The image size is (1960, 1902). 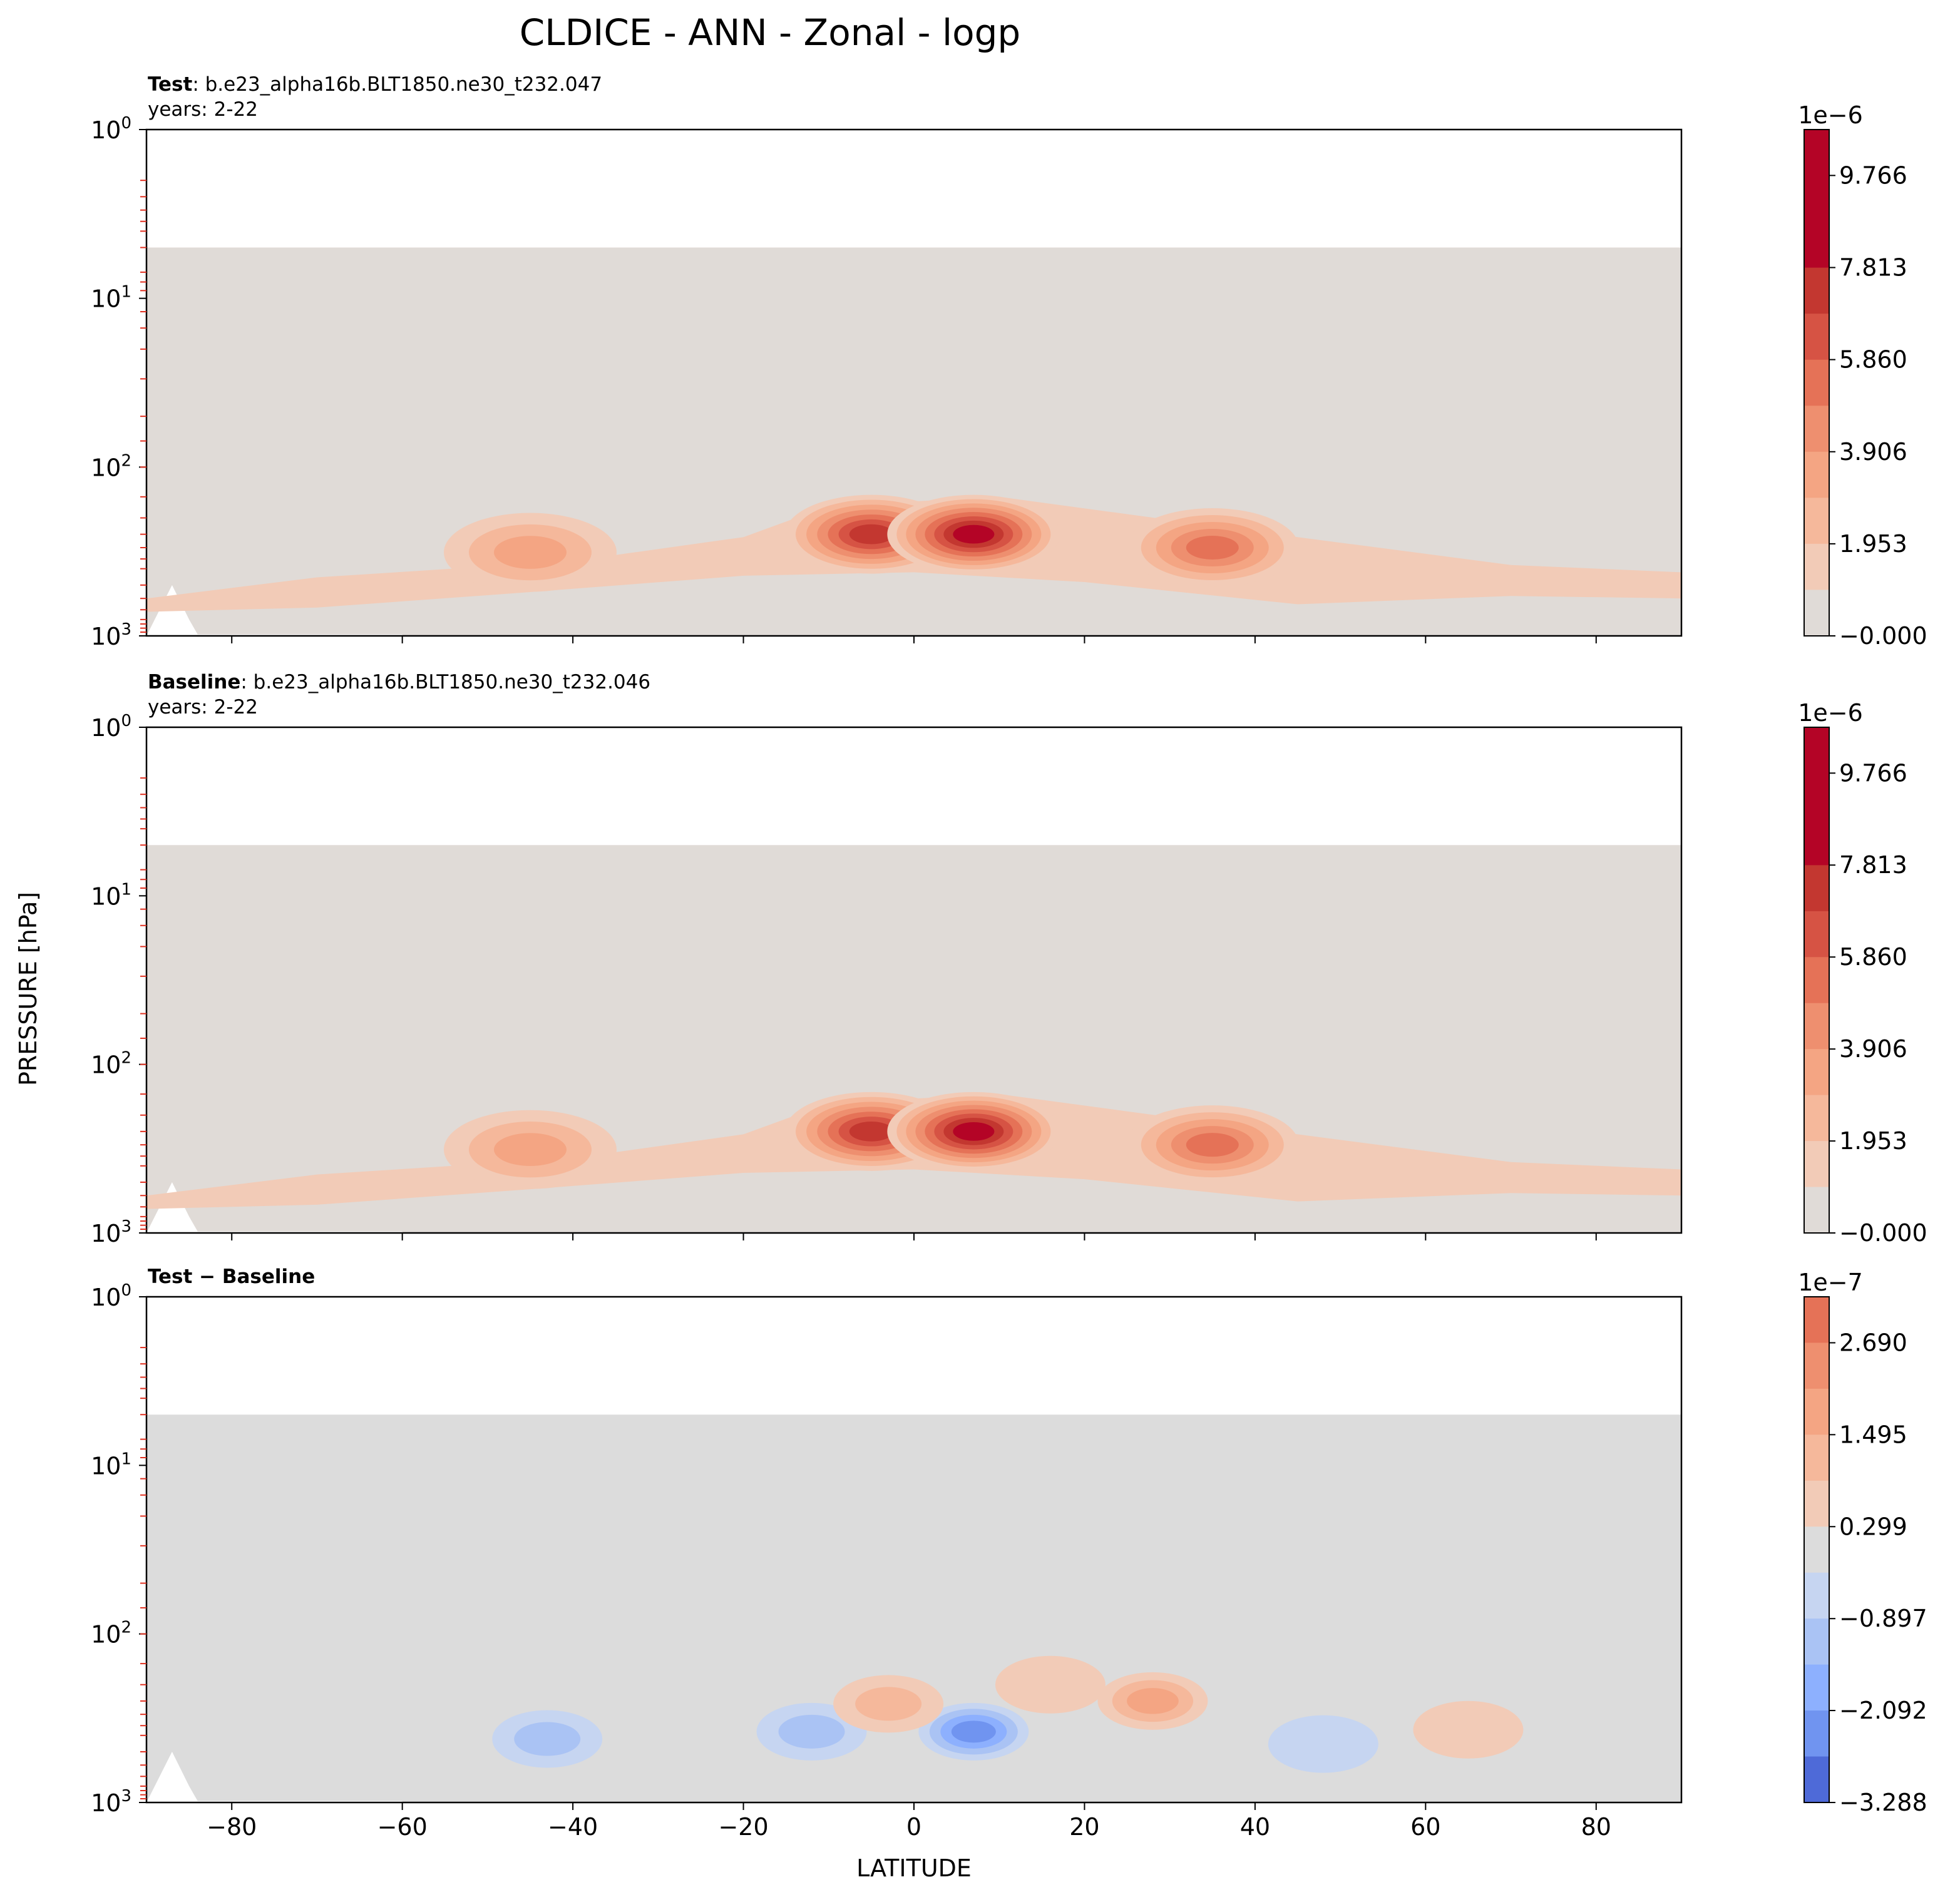 What do you see at coordinates (1084, 1827) in the screenshot?
I see `x-tick-label: 20` at bounding box center [1084, 1827].